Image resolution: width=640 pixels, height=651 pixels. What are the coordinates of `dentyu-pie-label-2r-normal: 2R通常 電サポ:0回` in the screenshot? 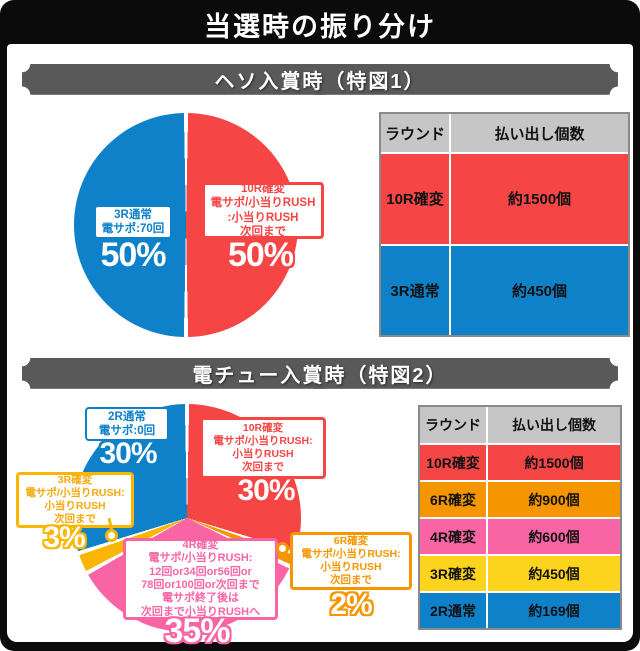 It's located at (127, 424).